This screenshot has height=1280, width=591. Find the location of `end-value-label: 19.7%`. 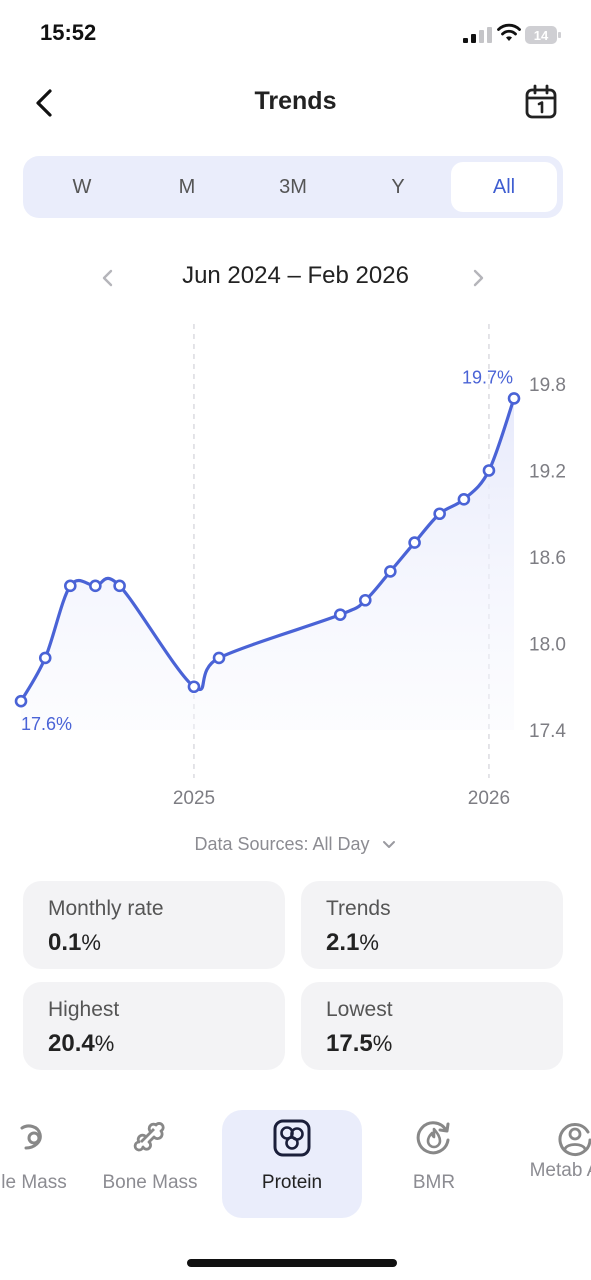

end-value-label: 19.7% is located at coordinates (487, 377).